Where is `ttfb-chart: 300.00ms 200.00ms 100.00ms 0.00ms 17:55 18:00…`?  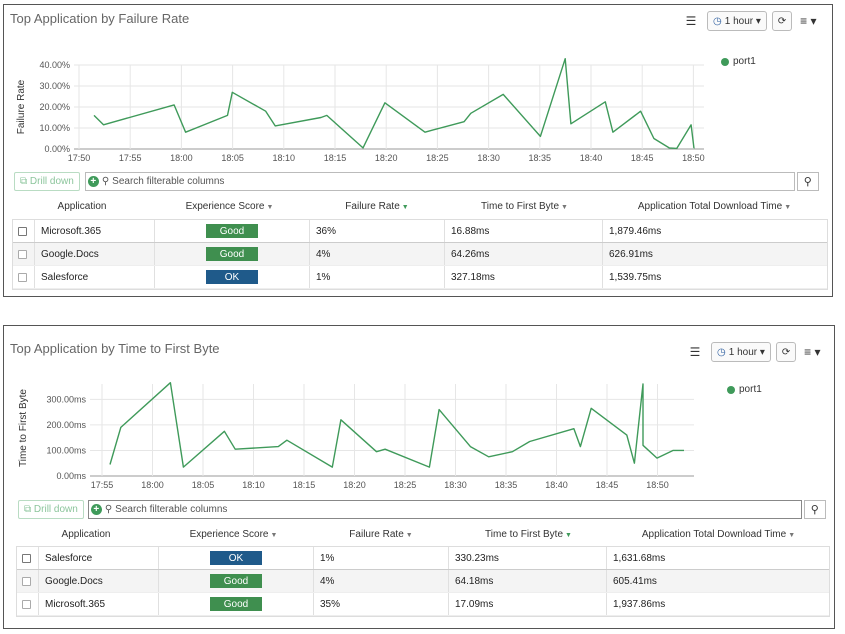
ttfb-chart: 300.00ms 200.00ms 100.00ms 0.00ms 17:55 18:00… is located at coordinates (356, 436).